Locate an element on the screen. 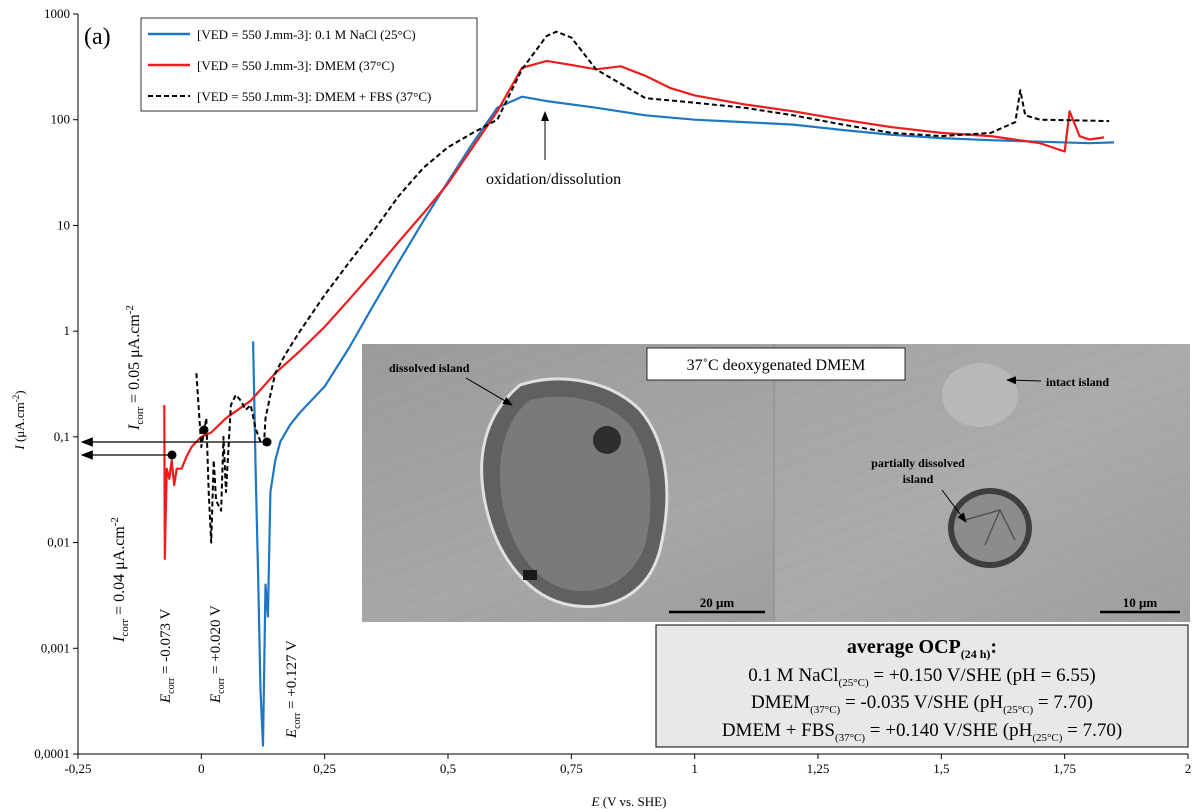 The height and width of the screenshot is (812, 1203). panel-label: (a) is located at coordinates (97, 37).